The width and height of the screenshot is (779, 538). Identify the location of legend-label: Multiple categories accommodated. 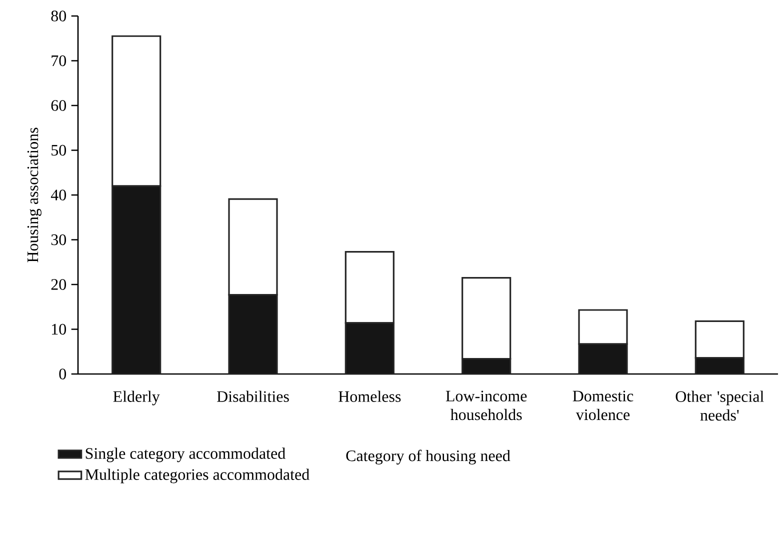
(197, 476).